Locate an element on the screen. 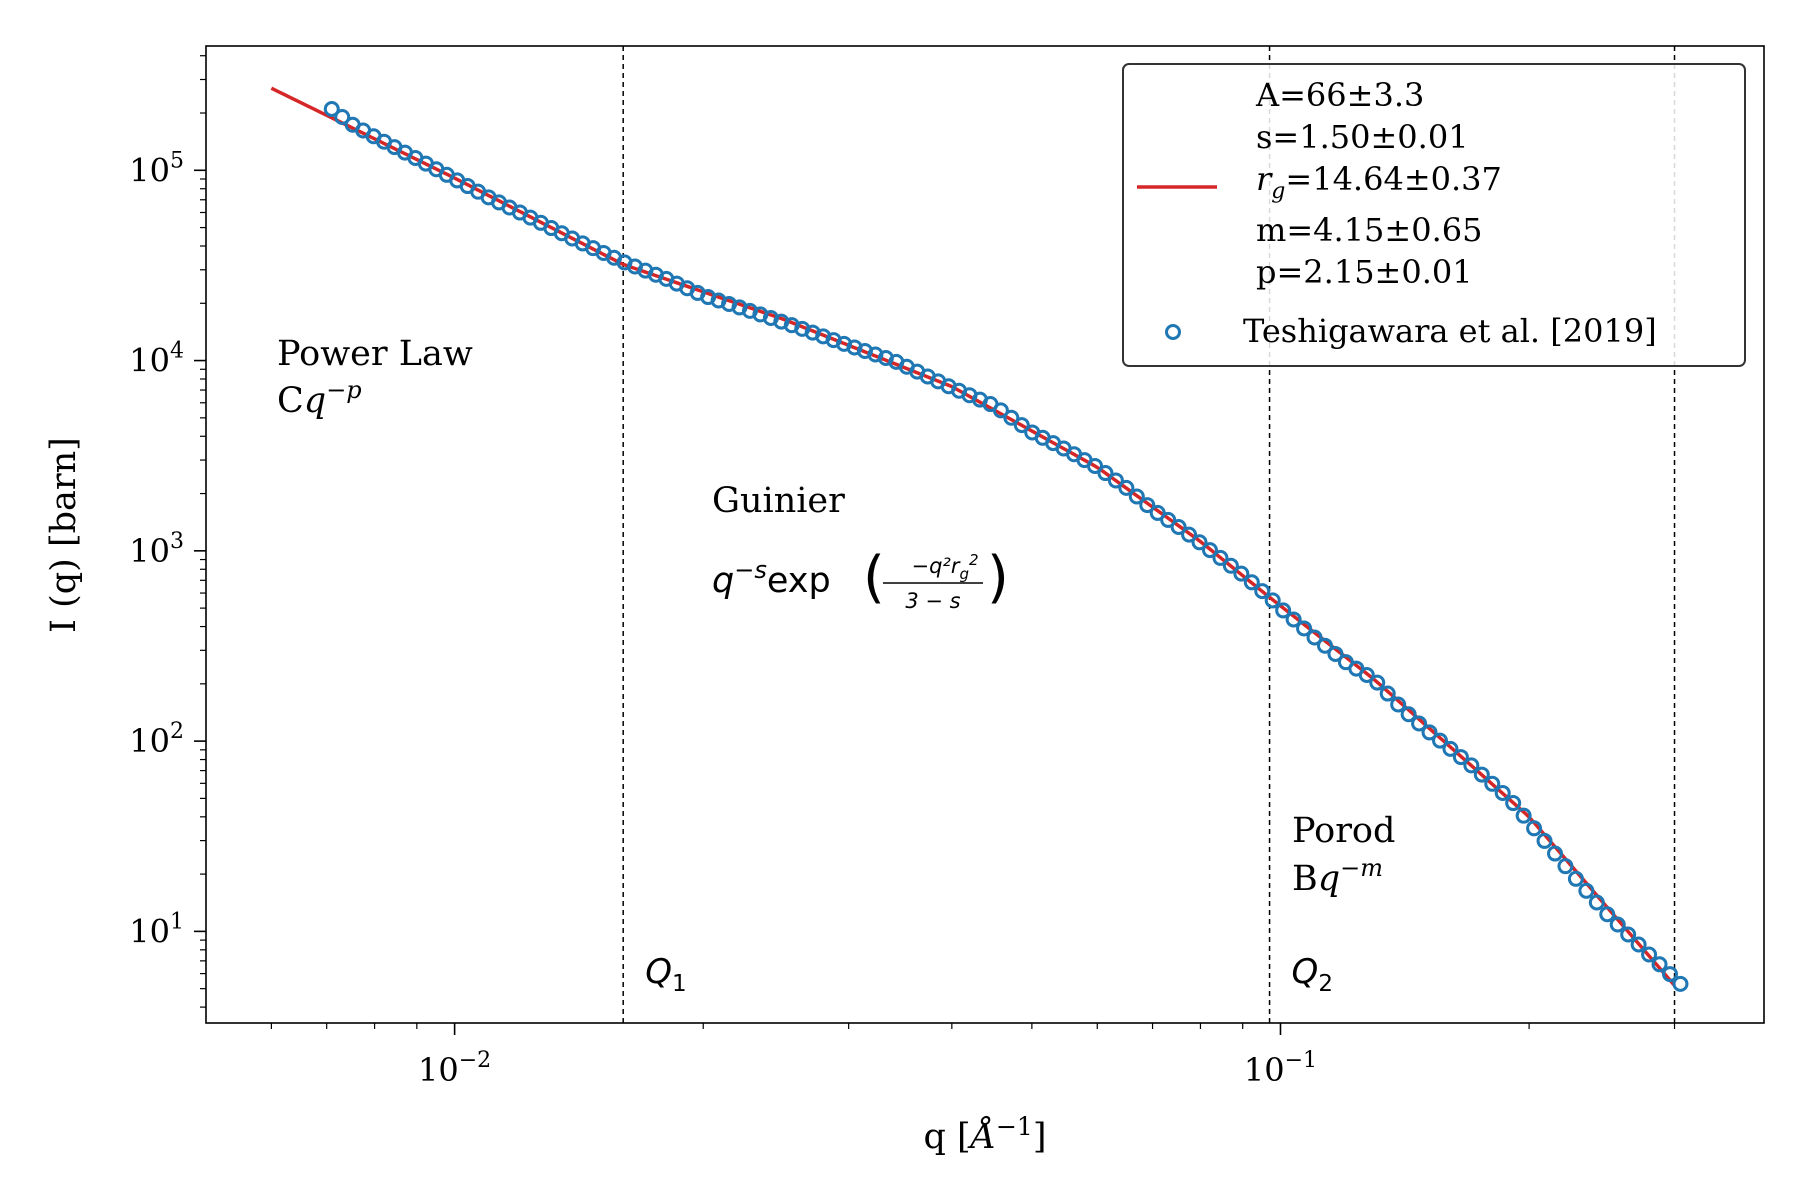 The height and width of the screenshot is (1204, 1800). legend-param-rg: rg=14.64±0.37 is located at coordinates (1379, 182).